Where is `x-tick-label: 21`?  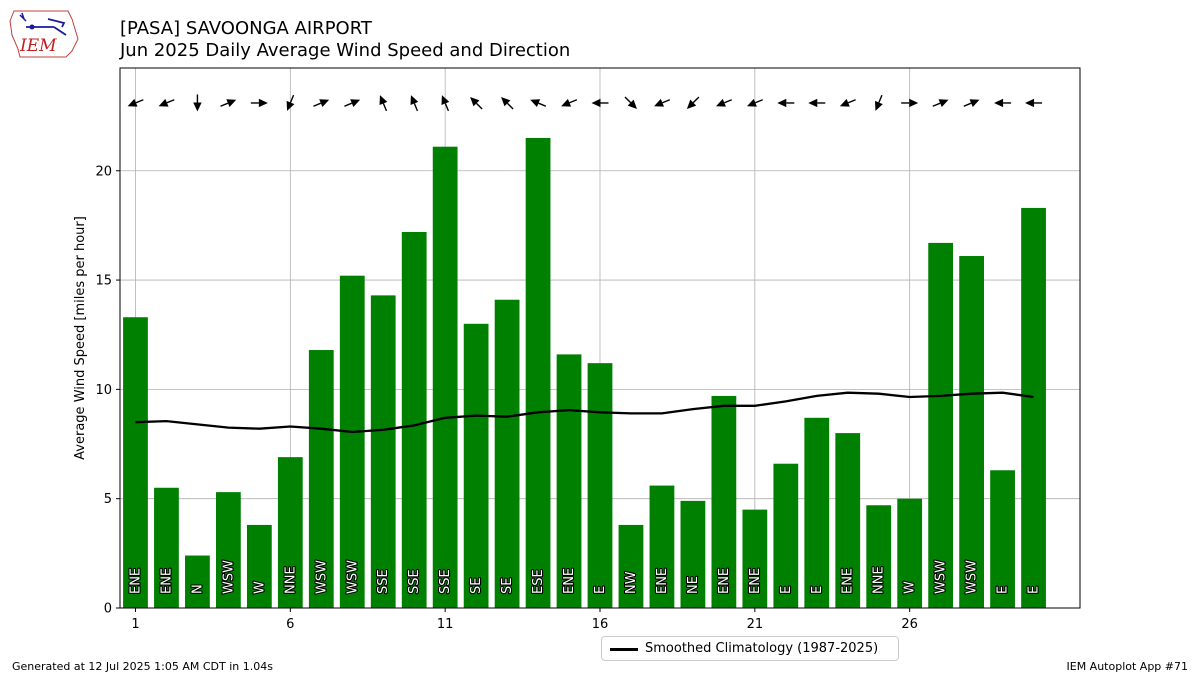 x-tick-label: 21 is located at coordinates (755, 624).